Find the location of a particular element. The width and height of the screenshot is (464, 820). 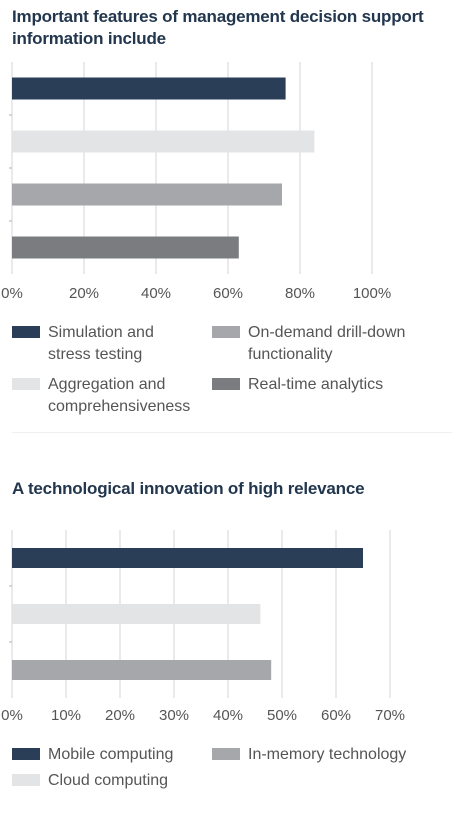

legend-label: In-memory technology is located at coordinates (327, 754).